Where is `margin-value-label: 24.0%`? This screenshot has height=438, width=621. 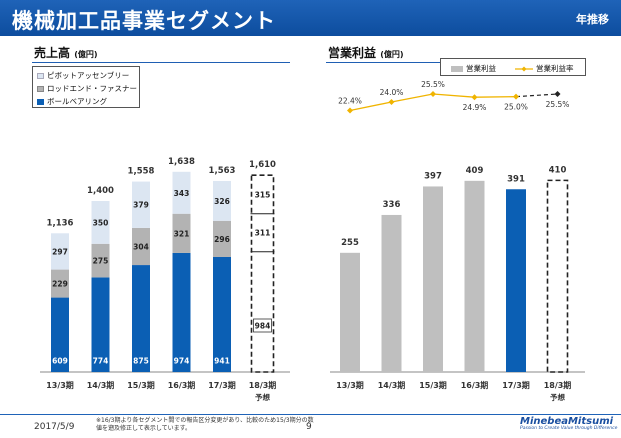
margin-value-label: 24.0% is located at coordinates (392, 92).